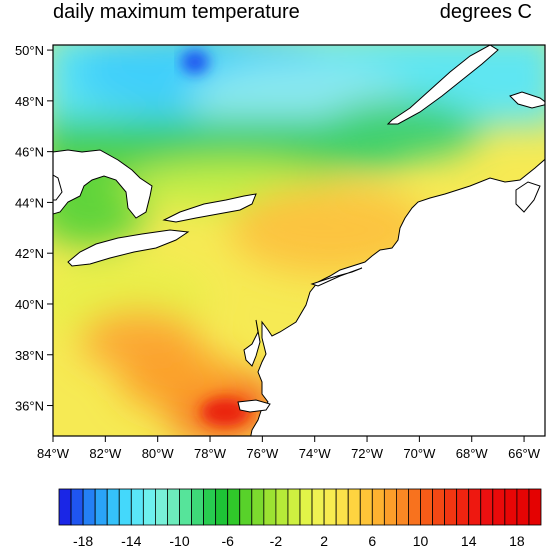  What do you see at coordinates (367, 453) in the screenshot?
I see `lon-tick-label: 72°W` at bounding box center [367, 453].